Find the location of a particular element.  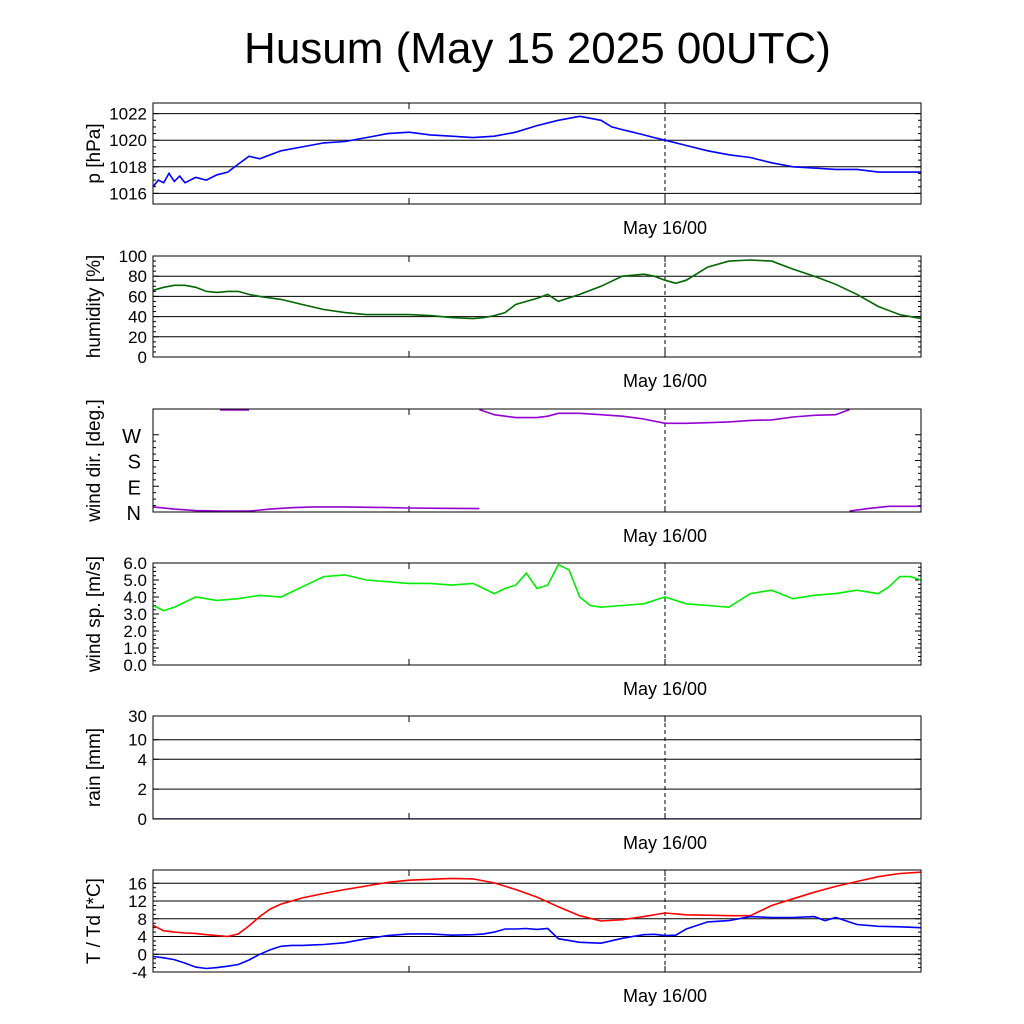

y-tick-label: -4 is located at coordinates (139, 972).